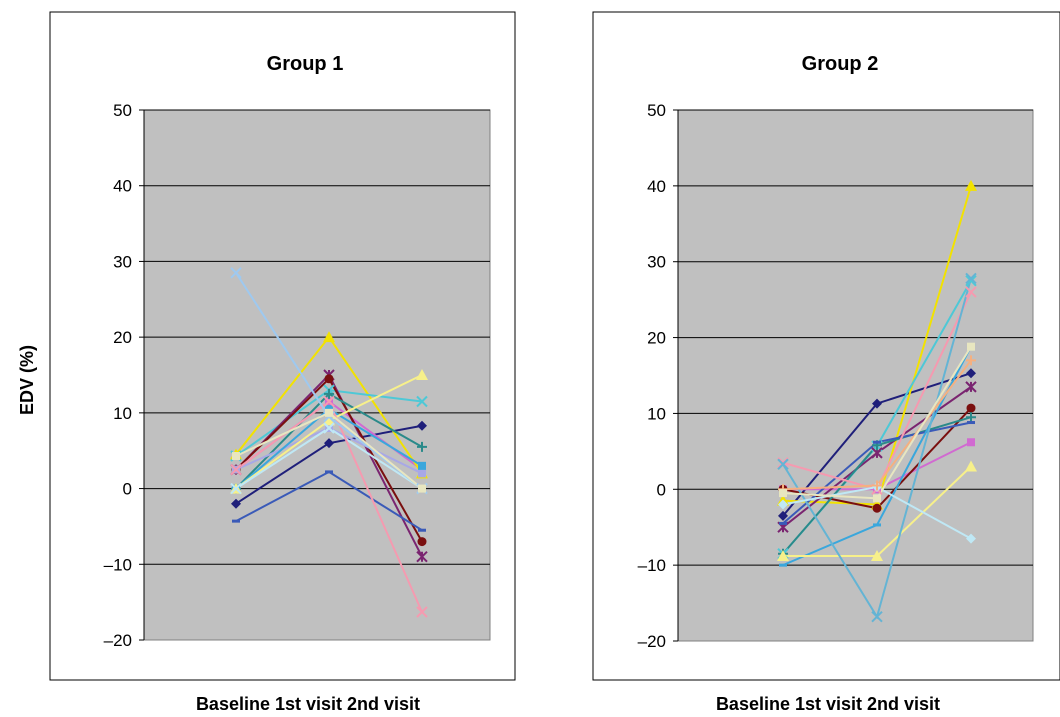  Describe the element at coordinates (308, 704) in the screenshot. I see `x-axis-label-group-1: Baseline 1st visit 2nd visit` at that location.